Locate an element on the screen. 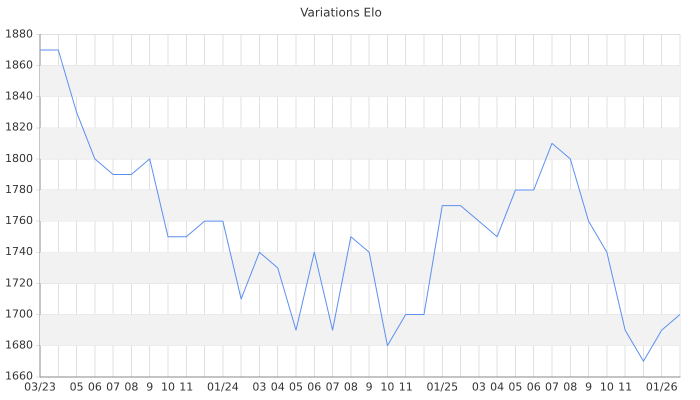 Image resolution: width=700 pixels, height=400 pixels. x-tick-label: 01/25 is located at coordinates (442, 387).